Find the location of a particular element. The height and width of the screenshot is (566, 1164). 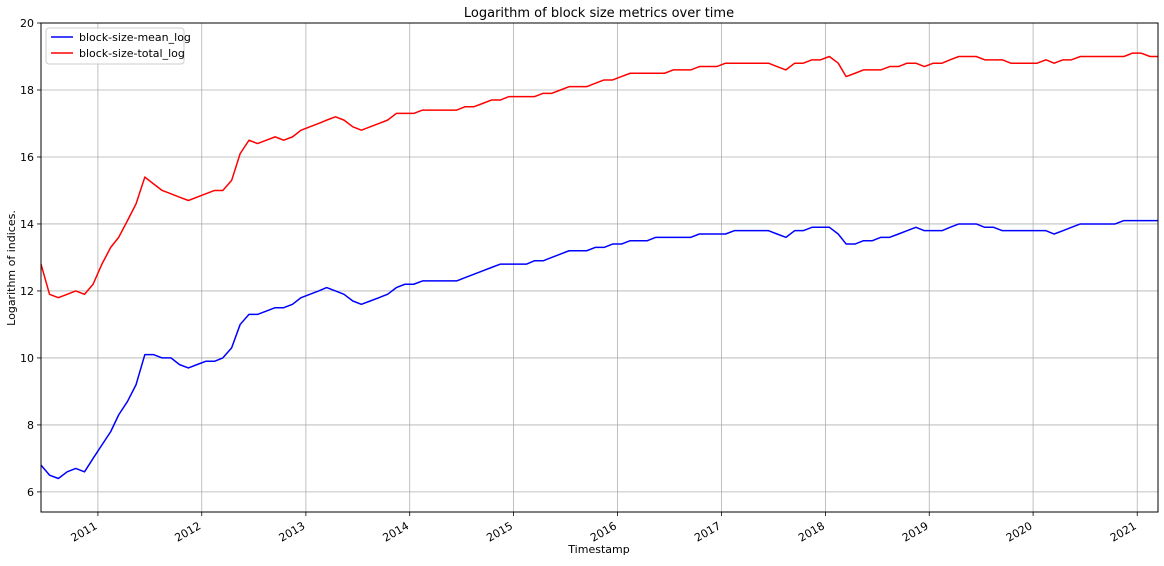

legend-label-total: block-size-total_log is located at coordinates (132, 53).